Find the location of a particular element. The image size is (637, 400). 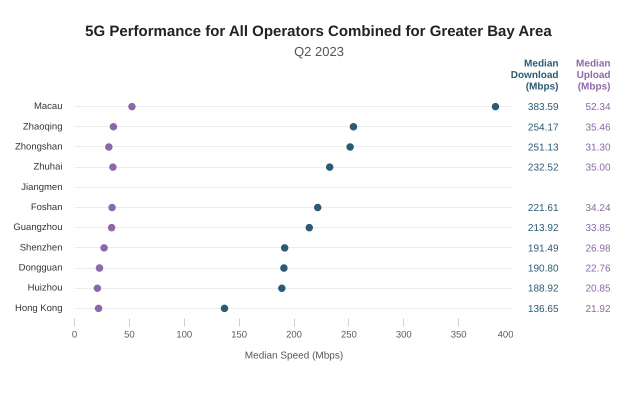

chart-title: 5G Performance for All Operators Combined for Greater Bay Area is located at coordinates (318, 31).